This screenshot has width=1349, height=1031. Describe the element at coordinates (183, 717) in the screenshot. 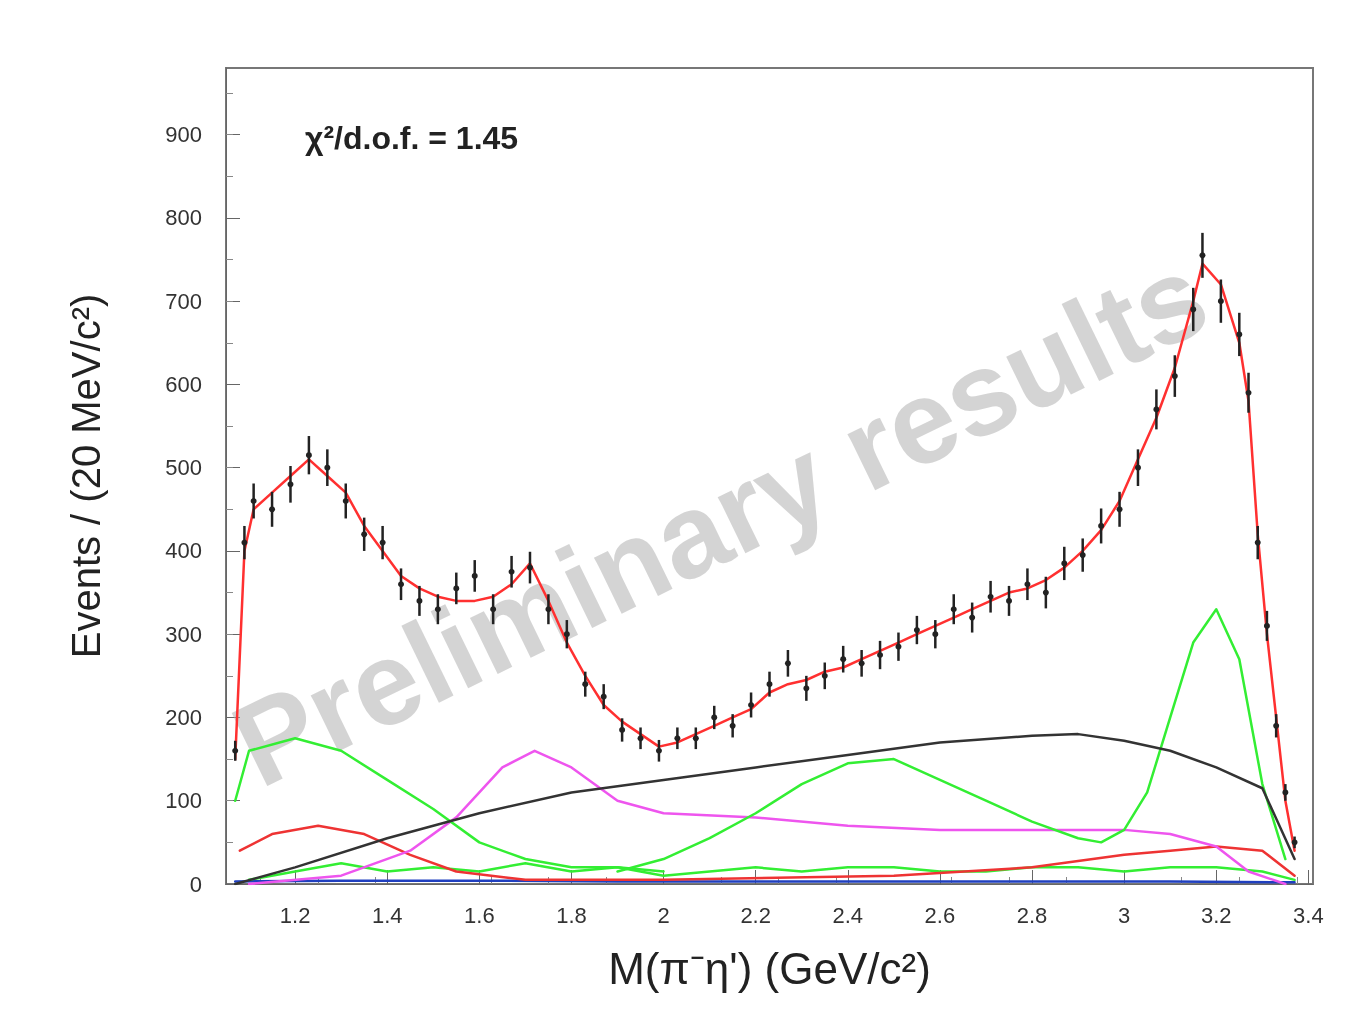

I see `y-tick-label: 200` at that location.